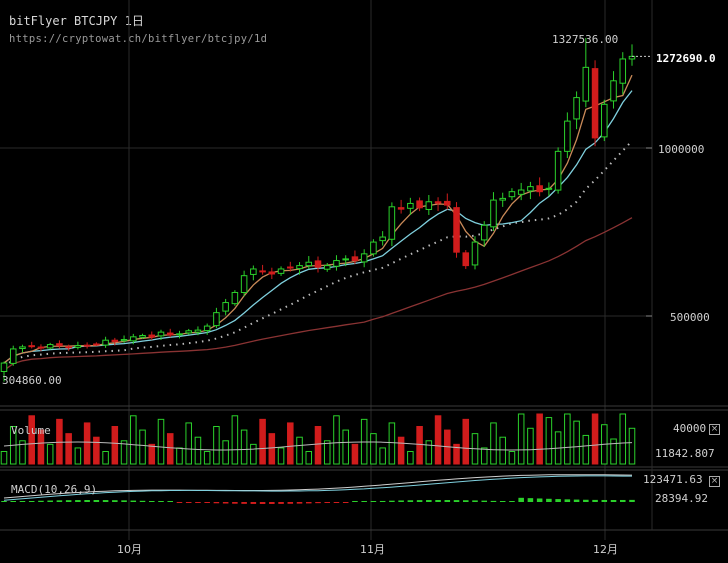 The height and width of the screenshot is (563, 728). I want to click on macd-value-1: 123471.63, so click(673, 479).